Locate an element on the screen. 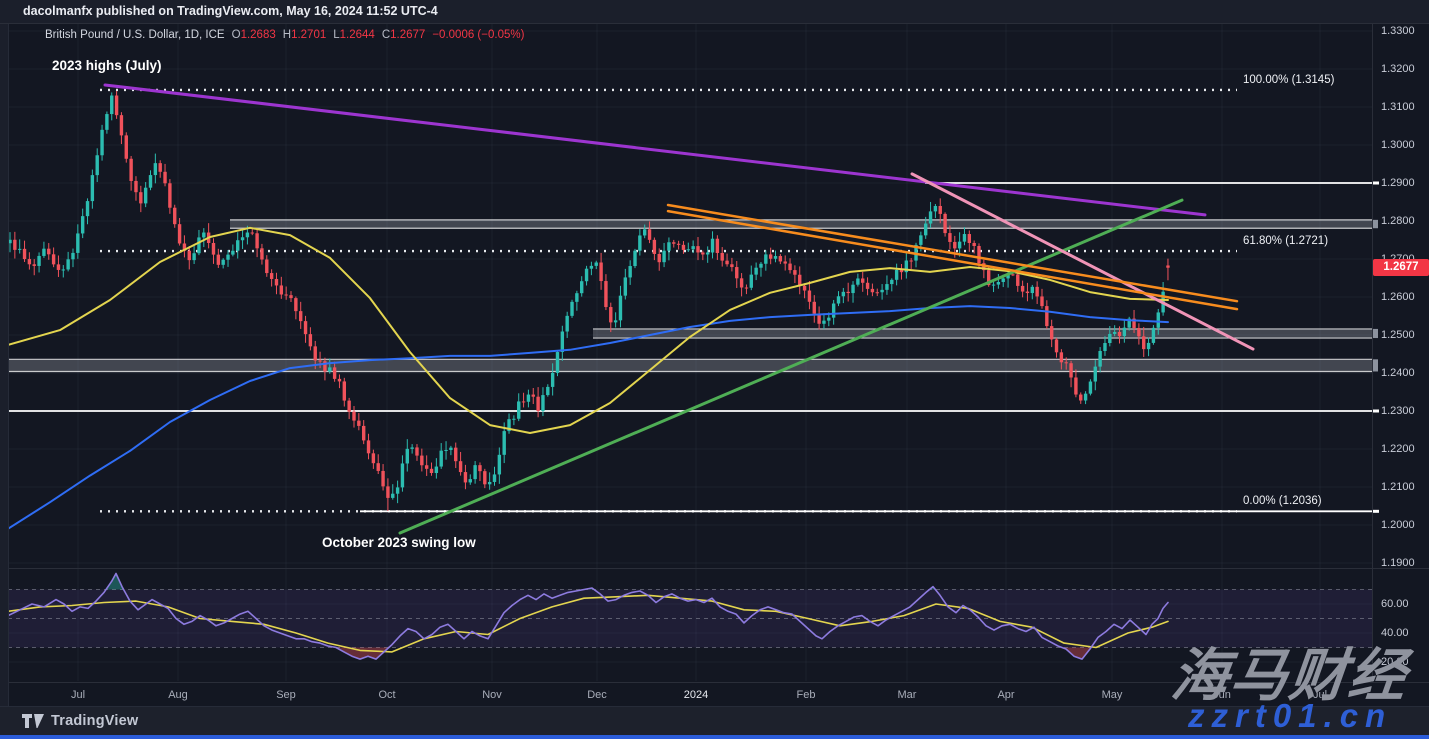 This screenshot has height=739, width=1429. price-tick-label: 1.3000 is located at coordinates (1398, 145).